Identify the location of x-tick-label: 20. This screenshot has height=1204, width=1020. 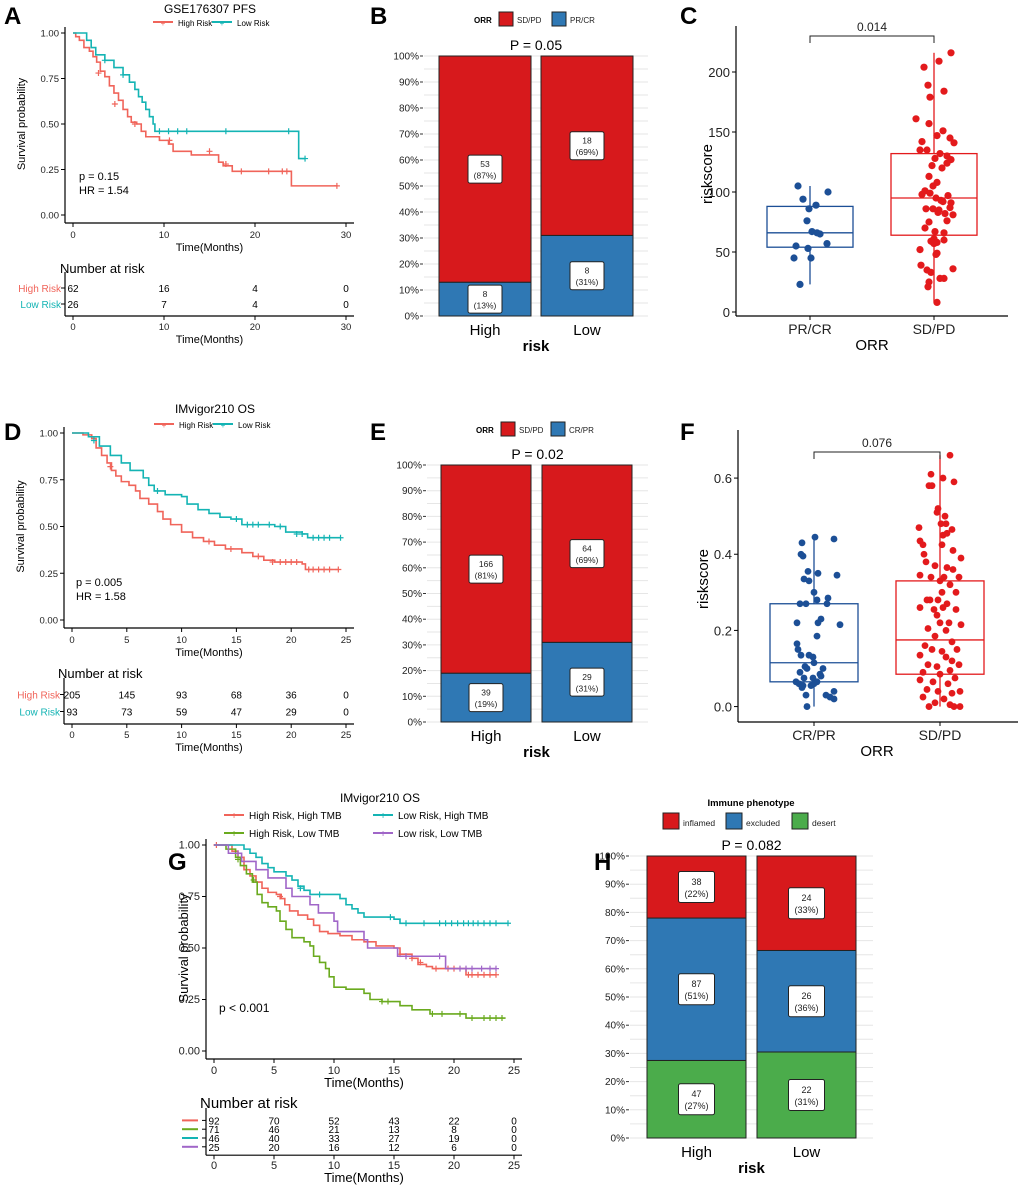
(291, 640).